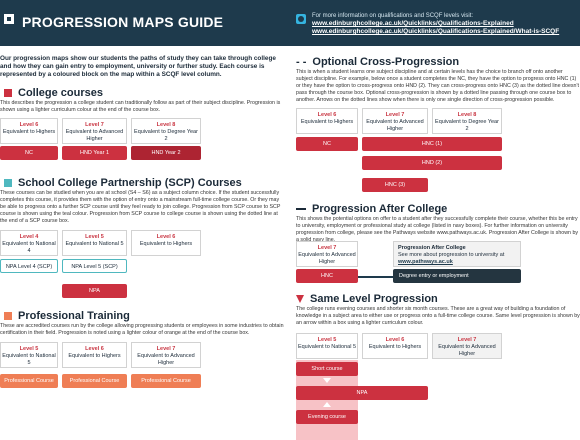 The height and width of the screenshot is (440, 580). I want to click on course-bar: HND (2), so click(432, 163).